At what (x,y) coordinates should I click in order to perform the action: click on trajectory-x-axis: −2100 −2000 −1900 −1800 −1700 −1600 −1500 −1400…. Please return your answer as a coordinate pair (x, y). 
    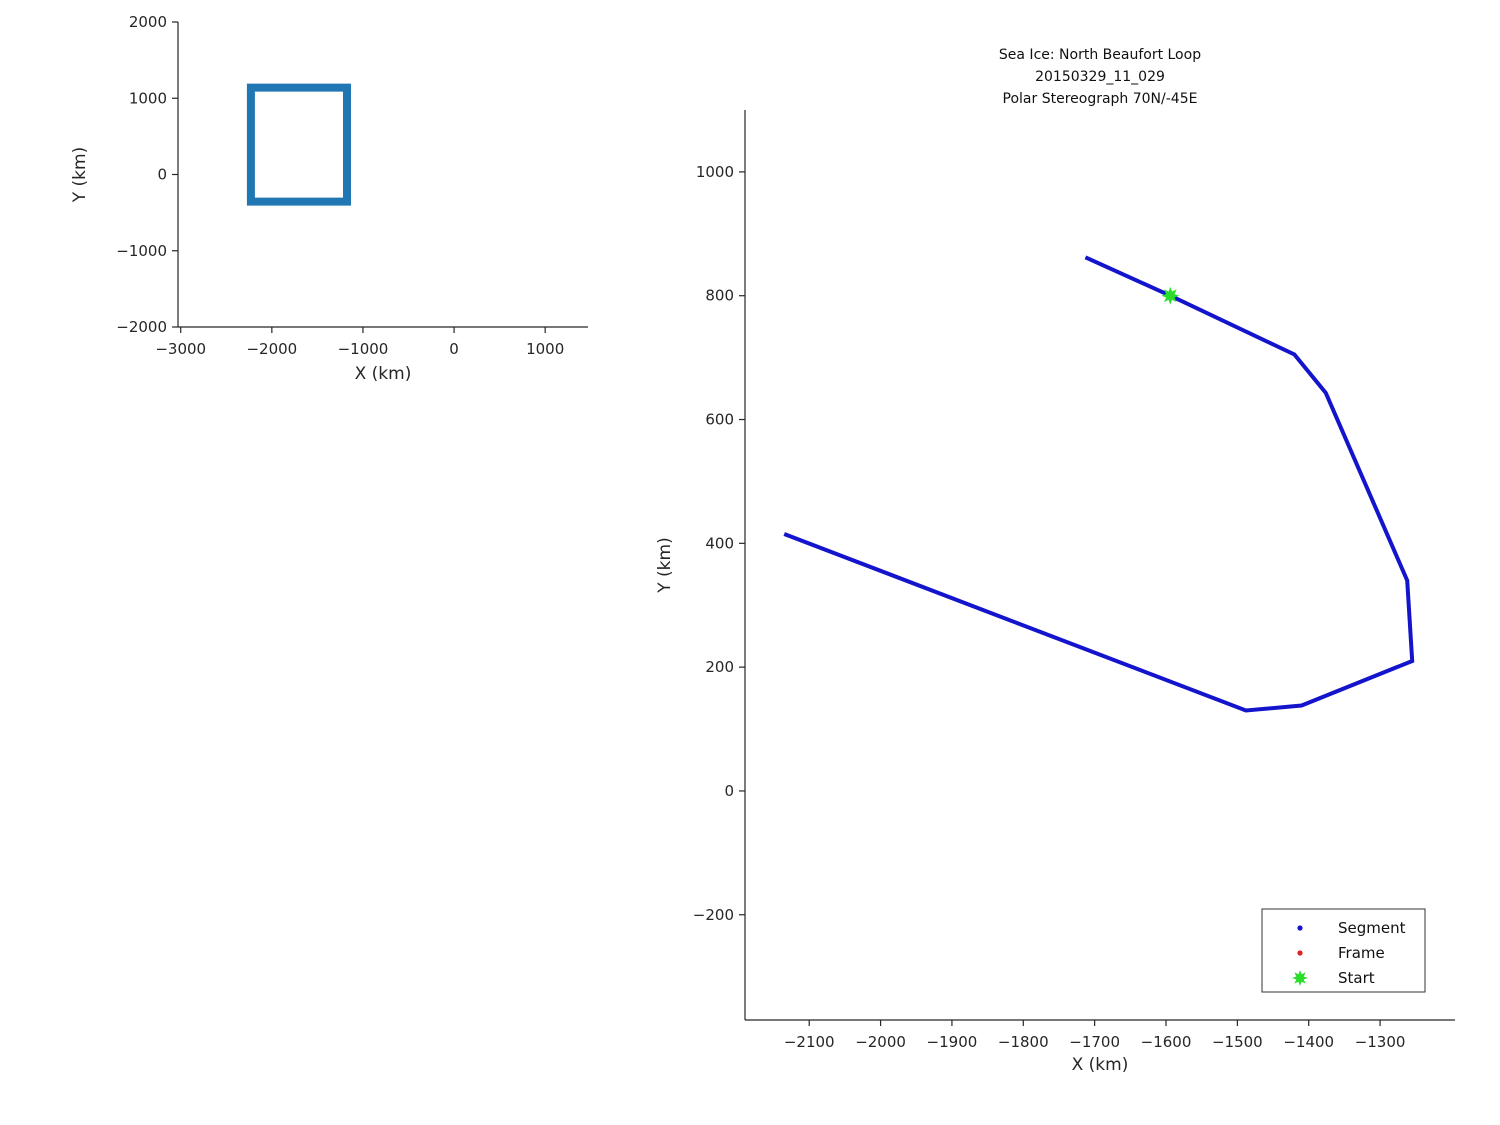
    Looking at the image, I should click on (1095, 1035).